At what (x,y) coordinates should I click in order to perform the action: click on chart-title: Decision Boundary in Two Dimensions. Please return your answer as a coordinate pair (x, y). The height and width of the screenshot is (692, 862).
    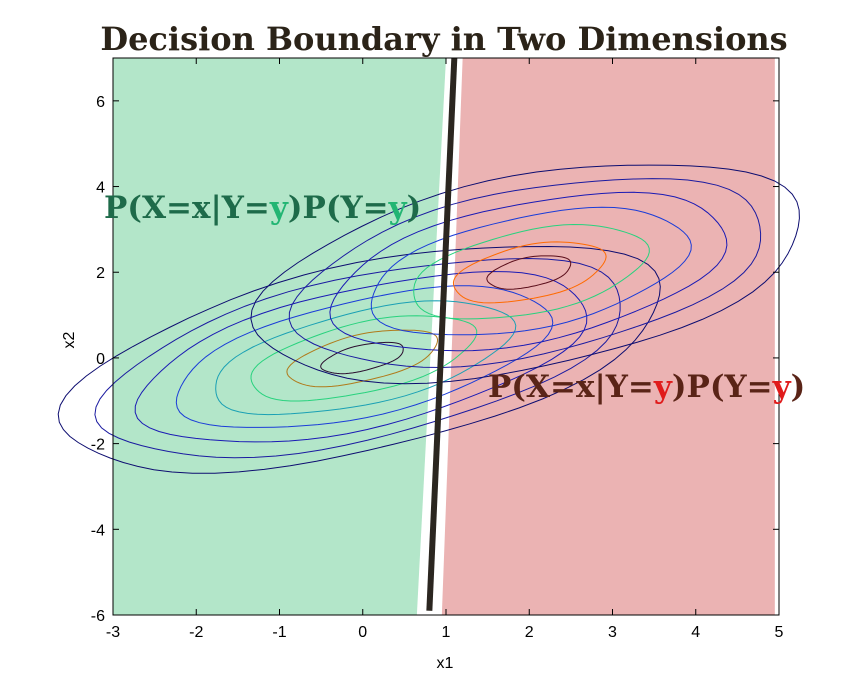
    Looking at the image, I should click on (443, 39).